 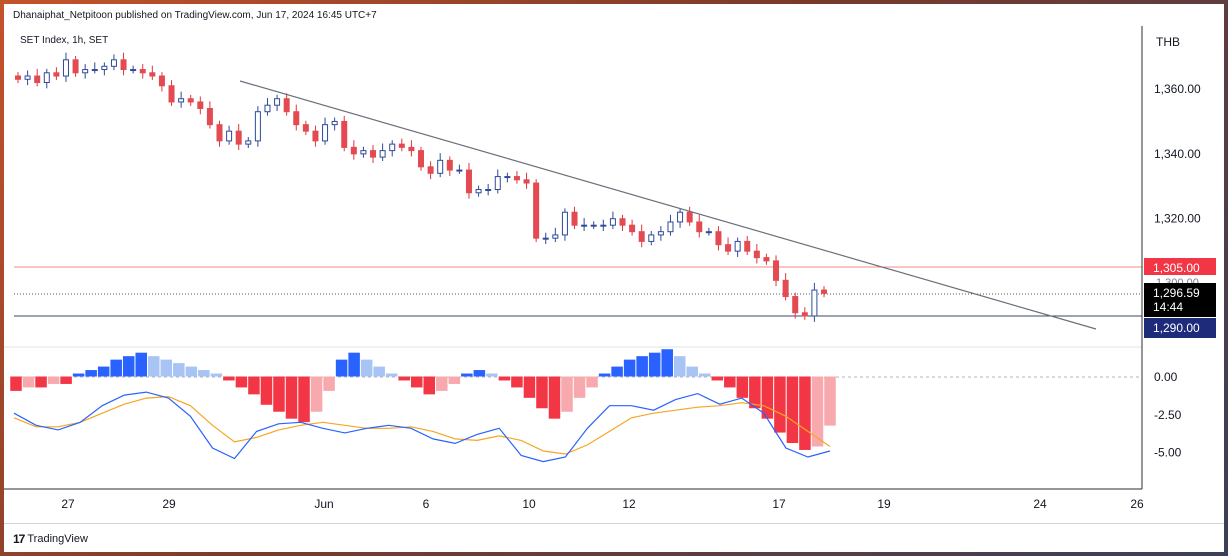 I want to click on tradingview-logo: 17 TradingView, so click(x=50, y=539).